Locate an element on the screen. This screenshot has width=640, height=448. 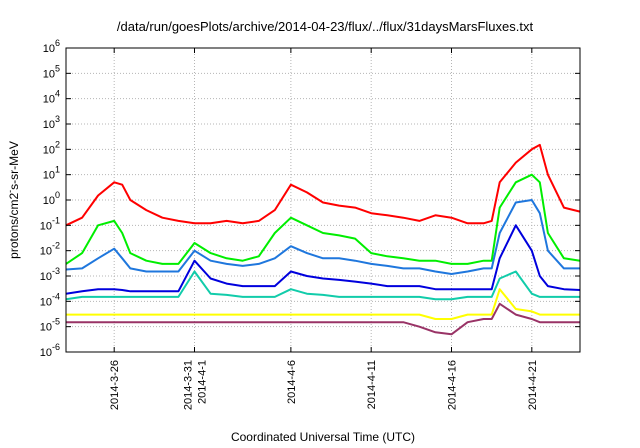
y-tick-label: 10¹ is located at coordinates (51, 173).